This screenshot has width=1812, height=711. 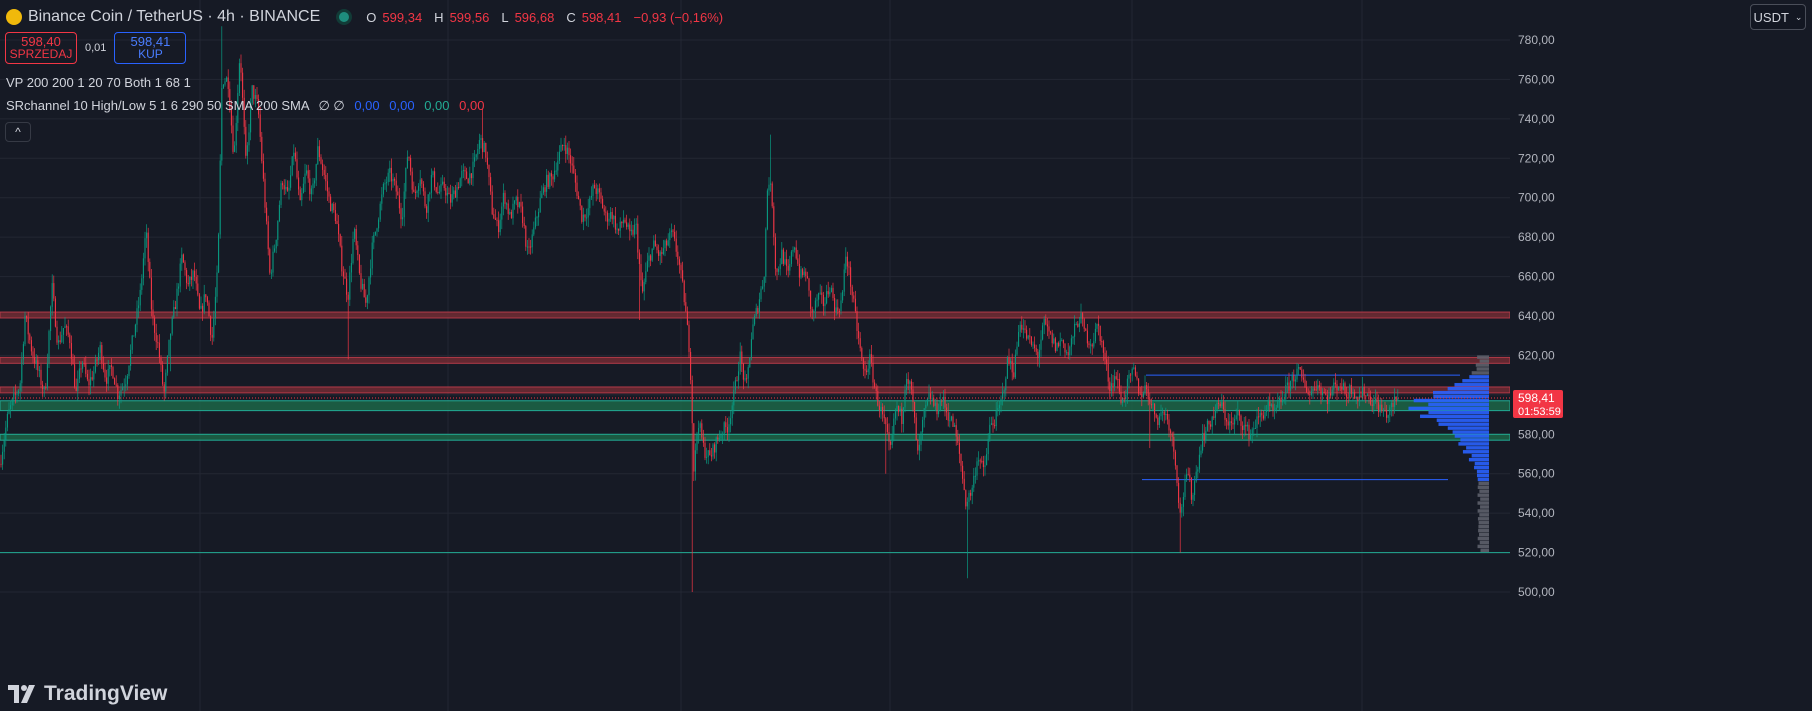 What do you see at coordinates (18, 132) in the screenshot?
I see `collapse-indicators-button: ^` at bounding box center [18, 132].